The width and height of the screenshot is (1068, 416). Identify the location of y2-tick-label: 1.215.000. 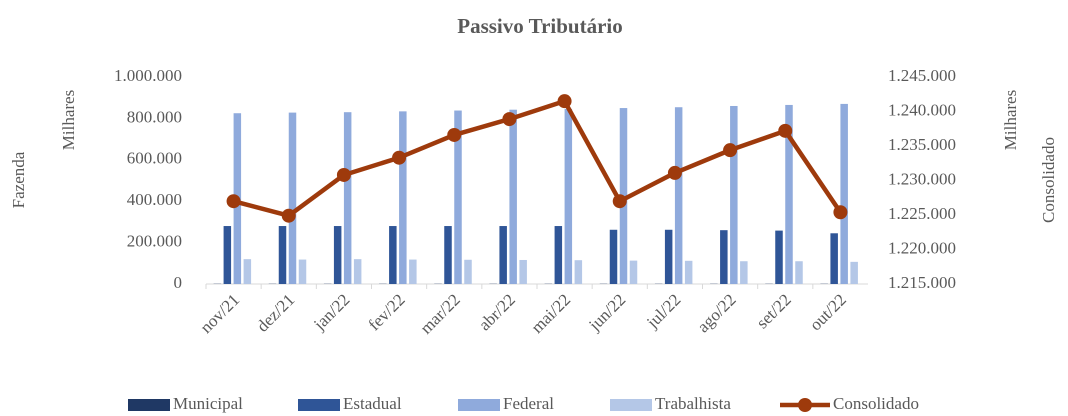
(922, 282).